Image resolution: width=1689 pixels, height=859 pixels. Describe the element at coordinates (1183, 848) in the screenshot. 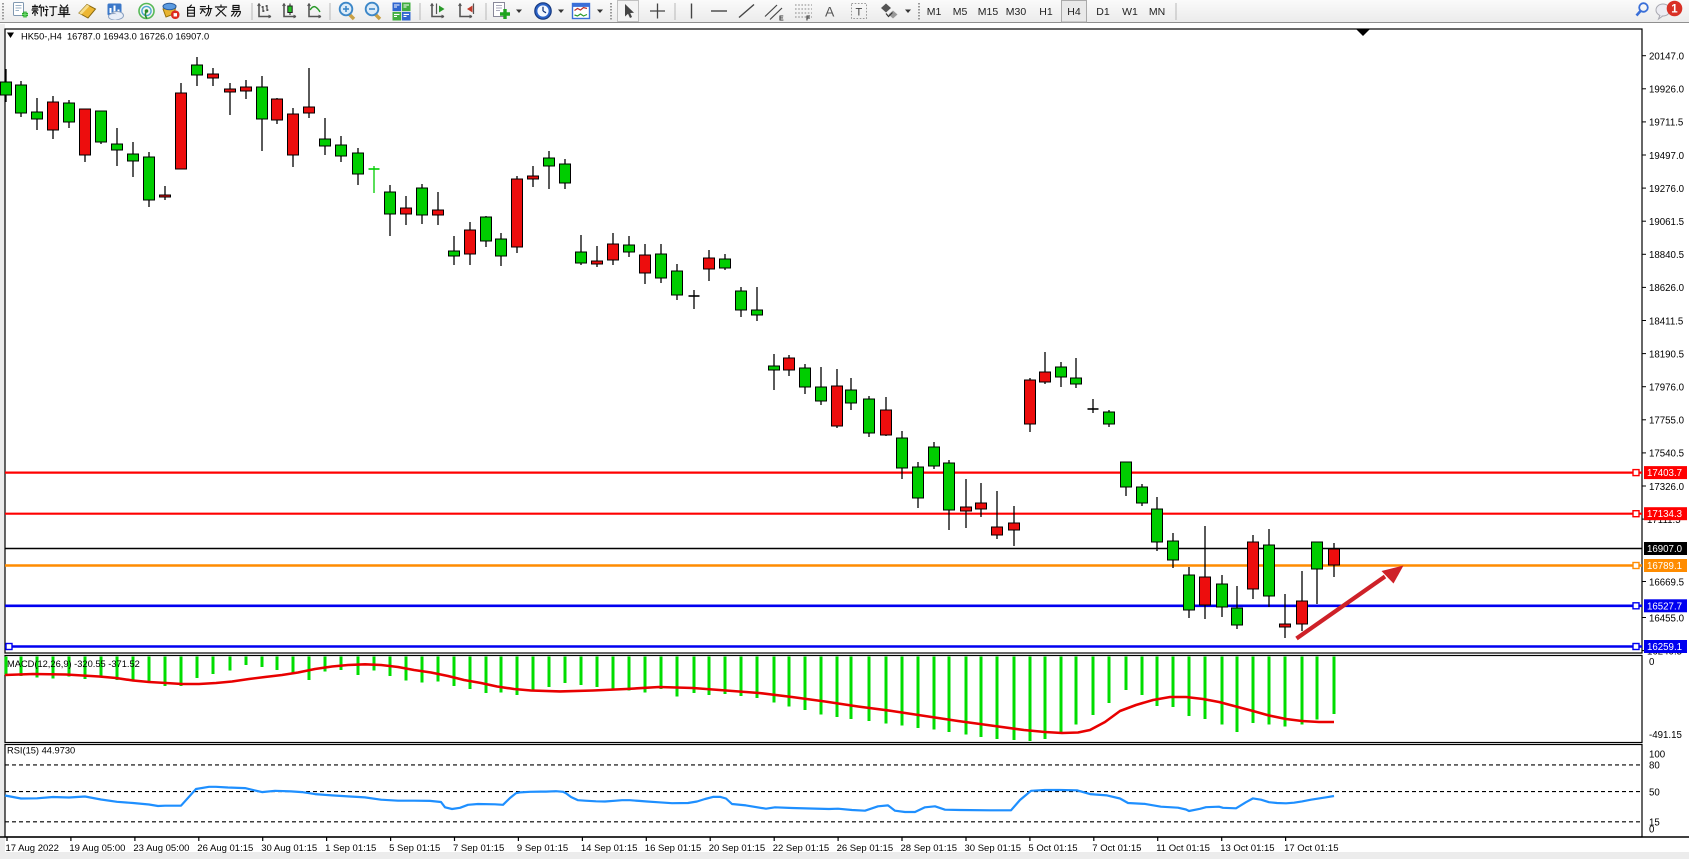

I see `svg-text: 11 Oct 01:15` at that location.